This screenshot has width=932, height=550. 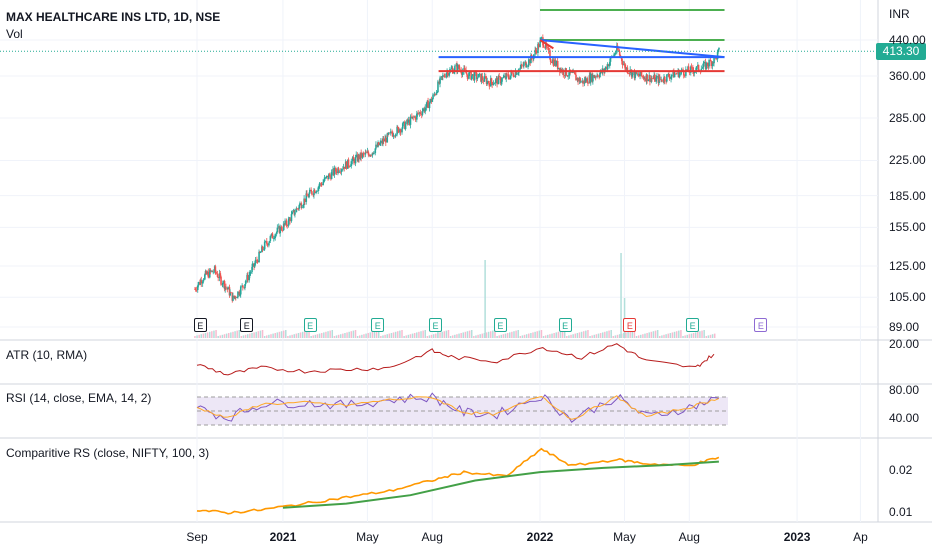 I want to click on symbol-title: MAX HEALTHCARE INS LTD, 1D, NSE, so click(x=113, y=17).